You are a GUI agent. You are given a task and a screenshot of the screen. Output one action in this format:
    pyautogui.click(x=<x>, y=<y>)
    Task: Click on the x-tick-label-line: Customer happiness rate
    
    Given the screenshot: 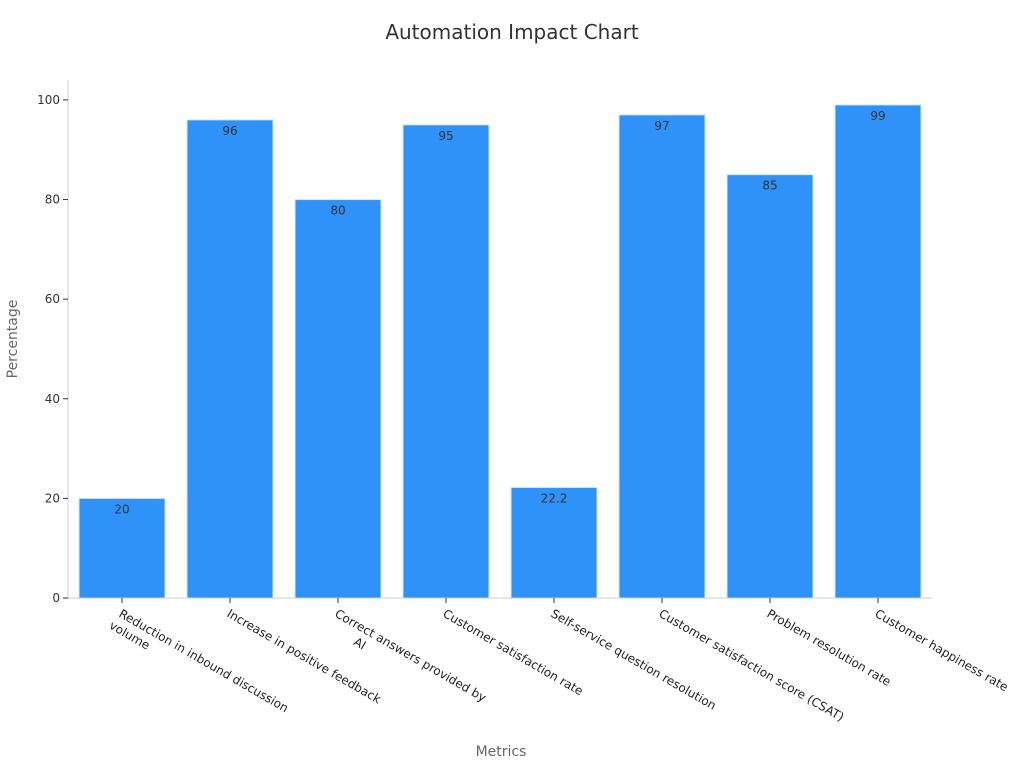 What is the action you would take?
    pyautogui.click(x=942, y=650)
    